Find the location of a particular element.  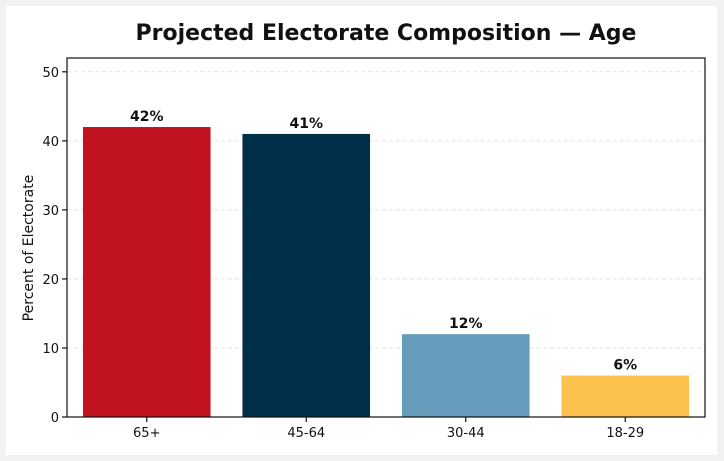

data-label: 42% is located at coordinates (147, 117).